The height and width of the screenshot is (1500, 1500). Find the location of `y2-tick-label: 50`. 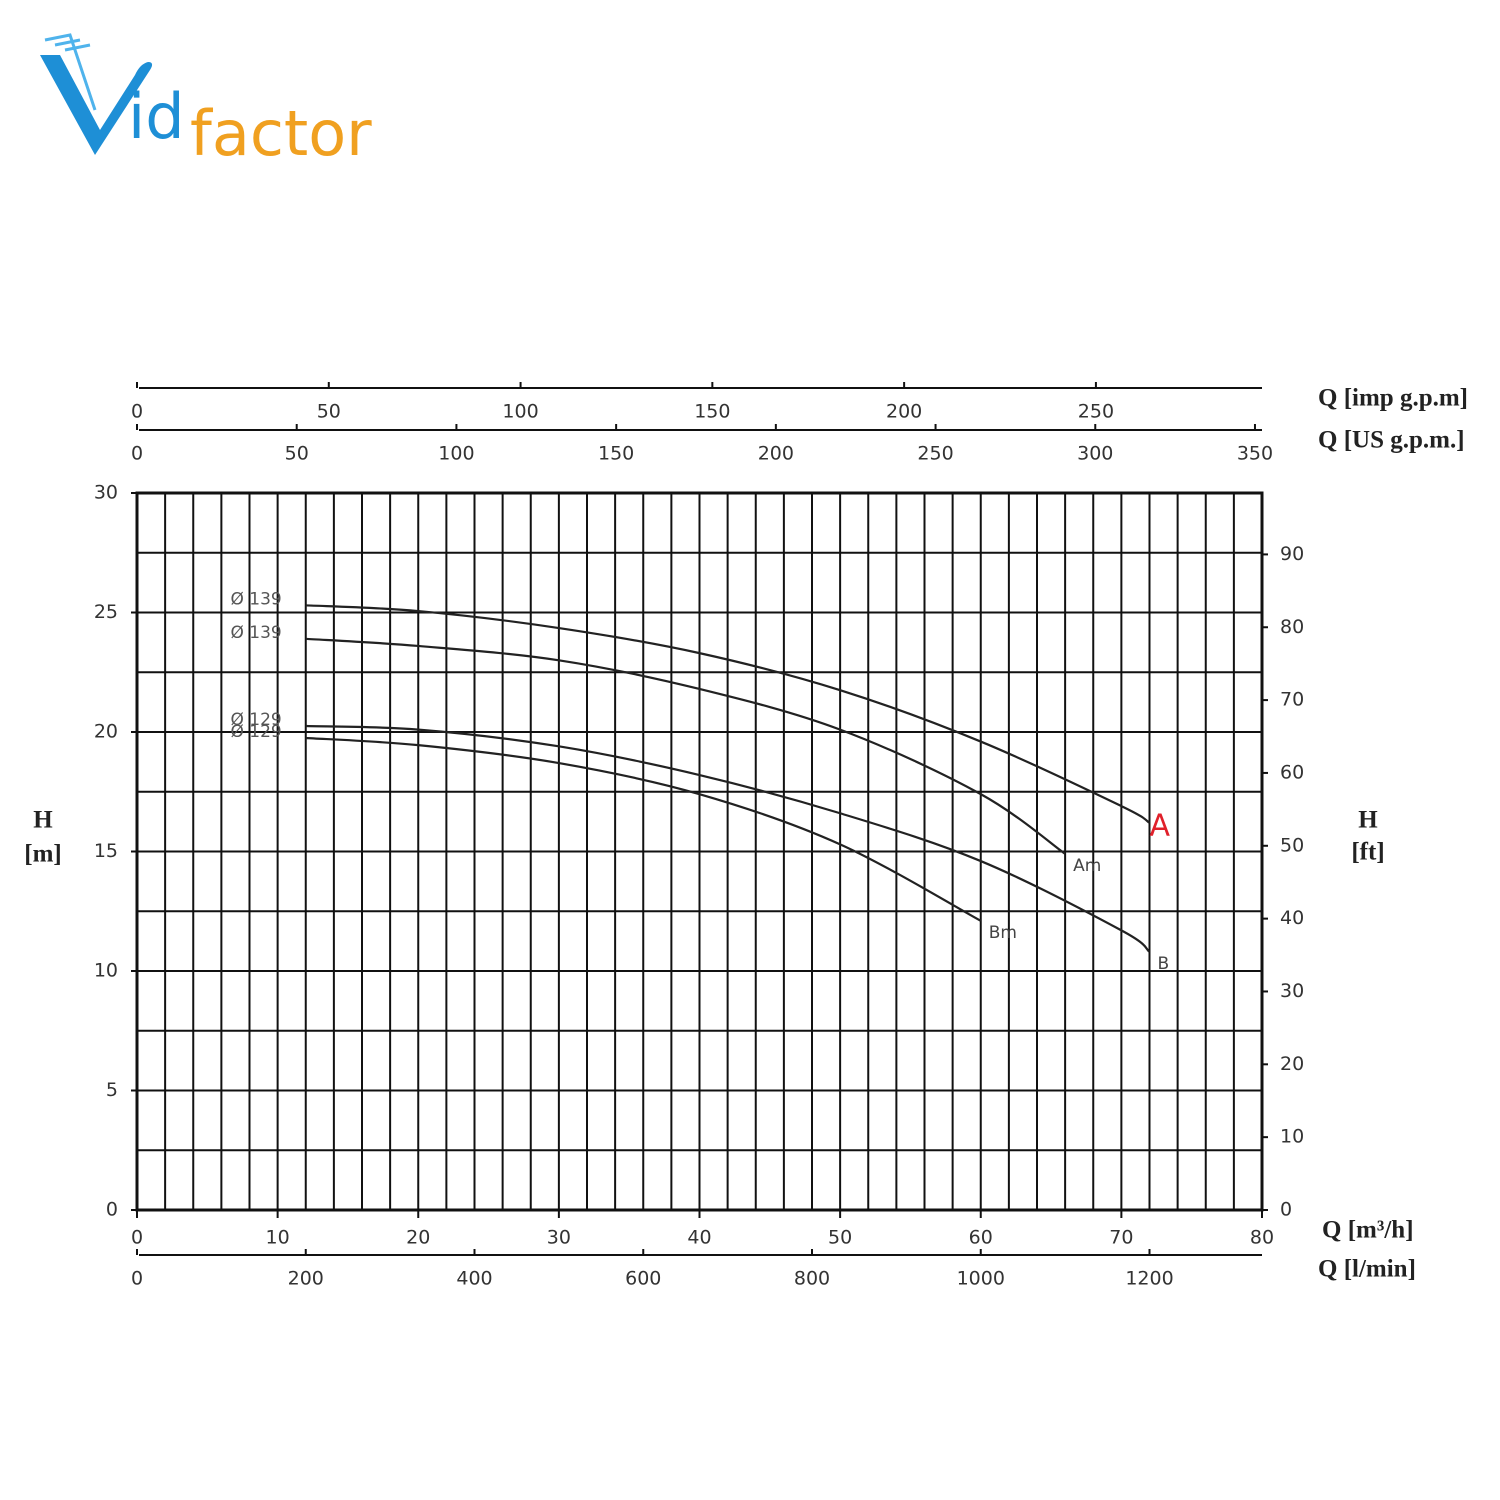

y2-tick-label: 50 is located at coordinates (1292, 845).